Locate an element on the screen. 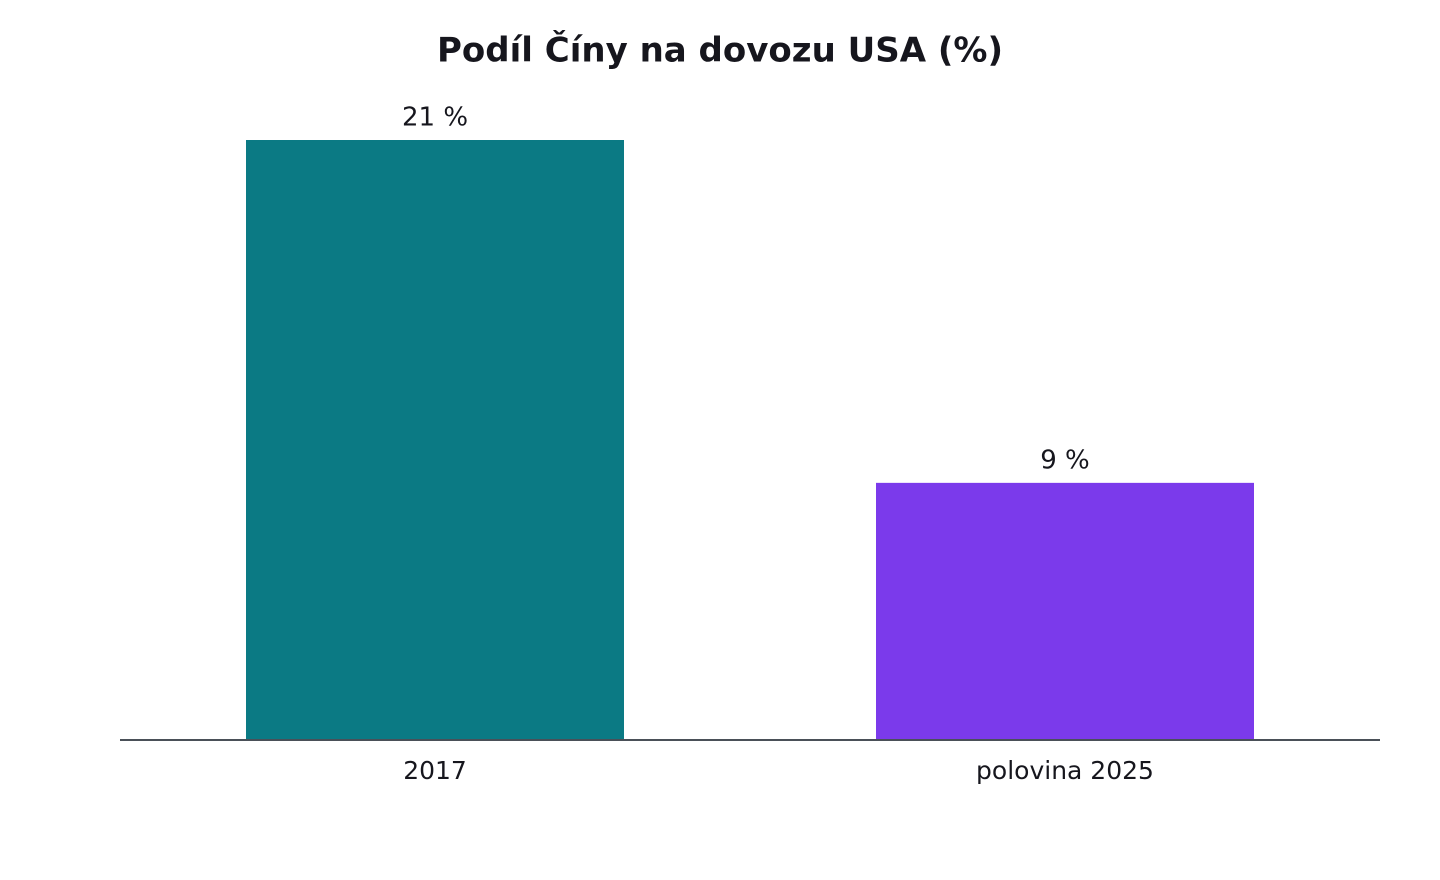  chart-title: Podíl Číny na dovozu USA (%) is located at coordinates (720, 50).